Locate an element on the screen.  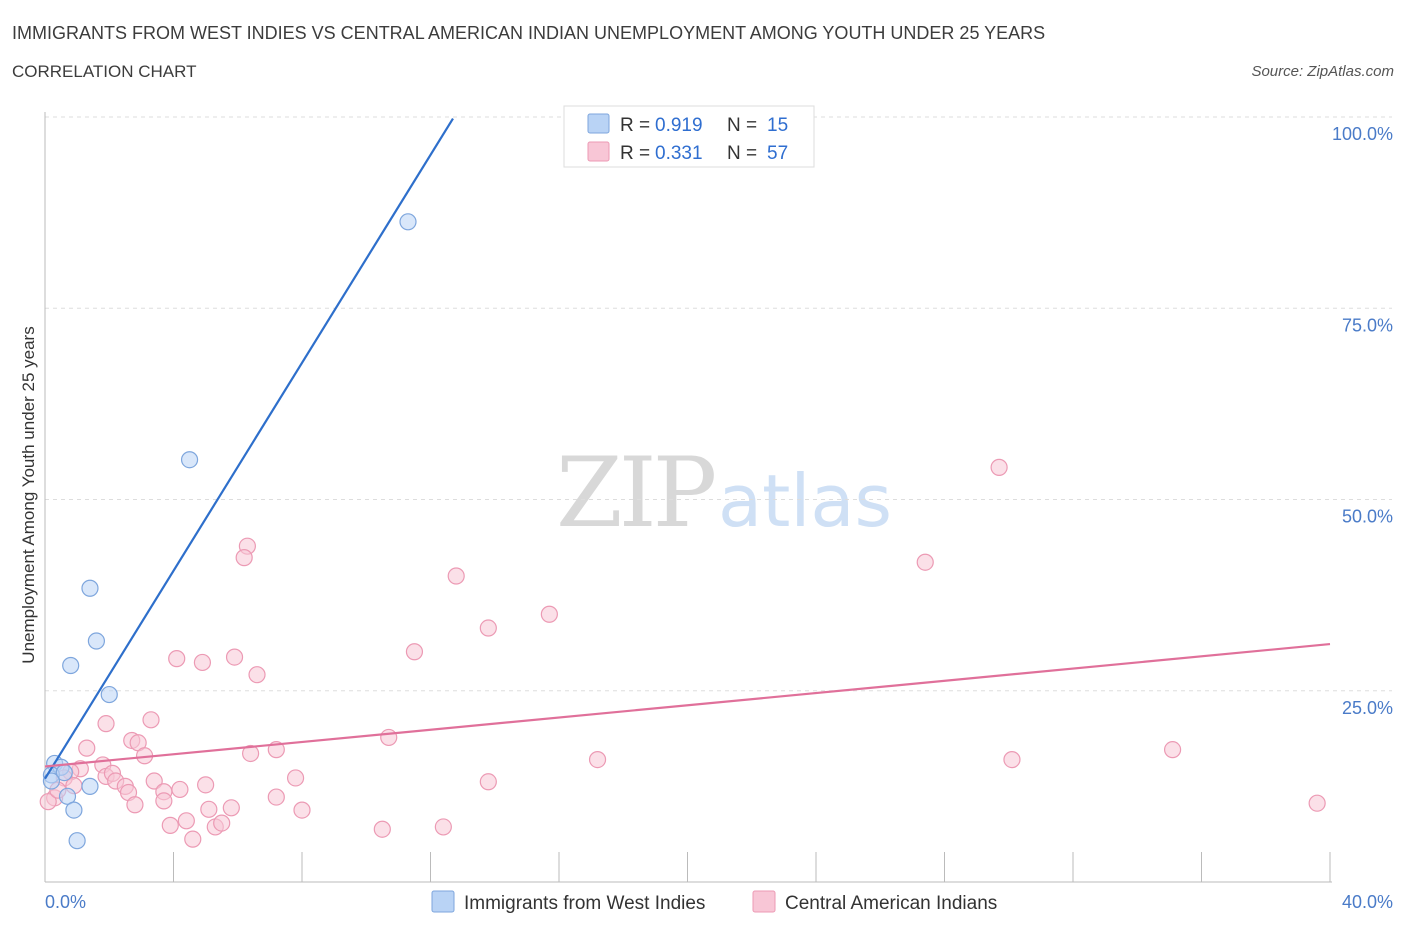
series-legend-swatch-blue is located at coordinates (443, 901).